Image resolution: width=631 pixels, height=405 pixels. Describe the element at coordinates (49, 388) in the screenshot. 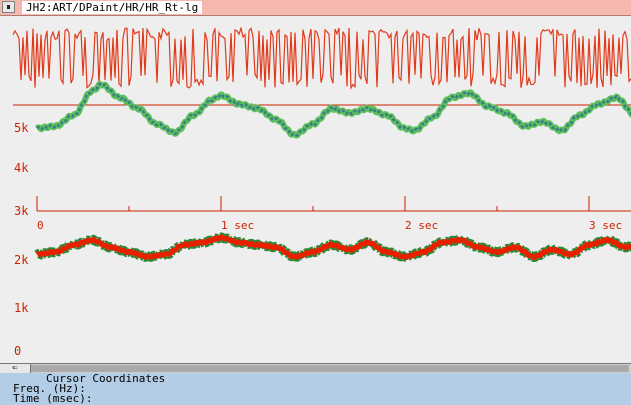

I see `freq-label: Freq. (Hz):` at that location.